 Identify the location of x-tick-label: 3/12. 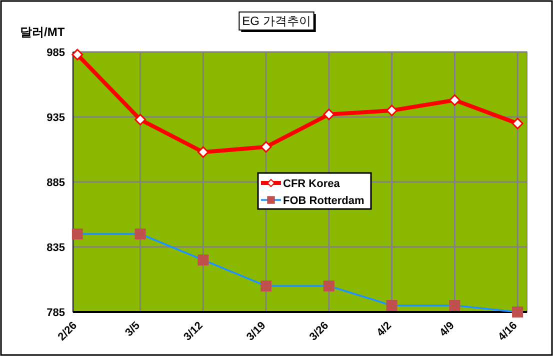
(194, 332).